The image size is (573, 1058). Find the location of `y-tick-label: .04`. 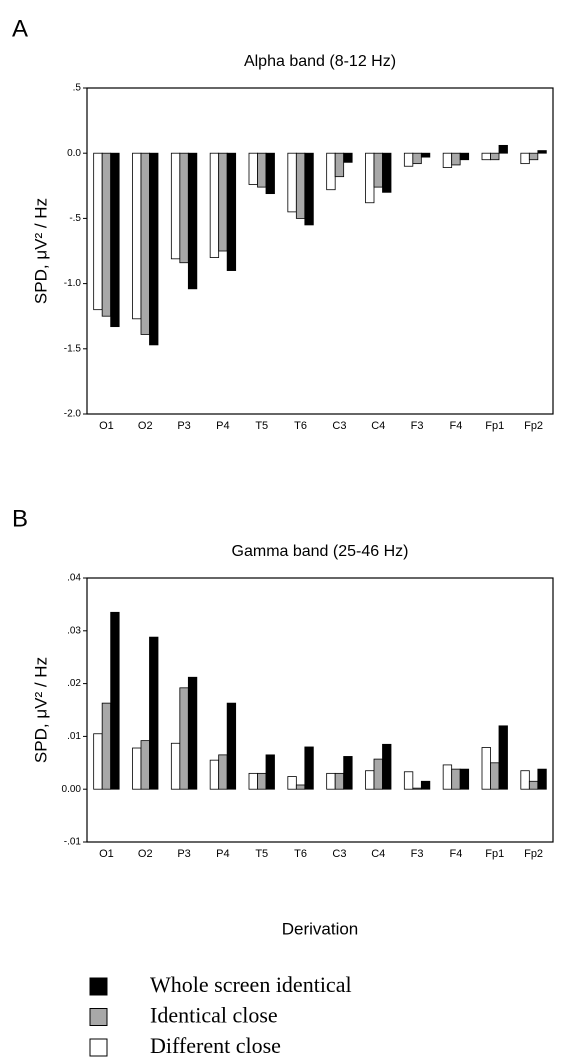

y-tick-label: .04 is located at coordinates (74, 578).